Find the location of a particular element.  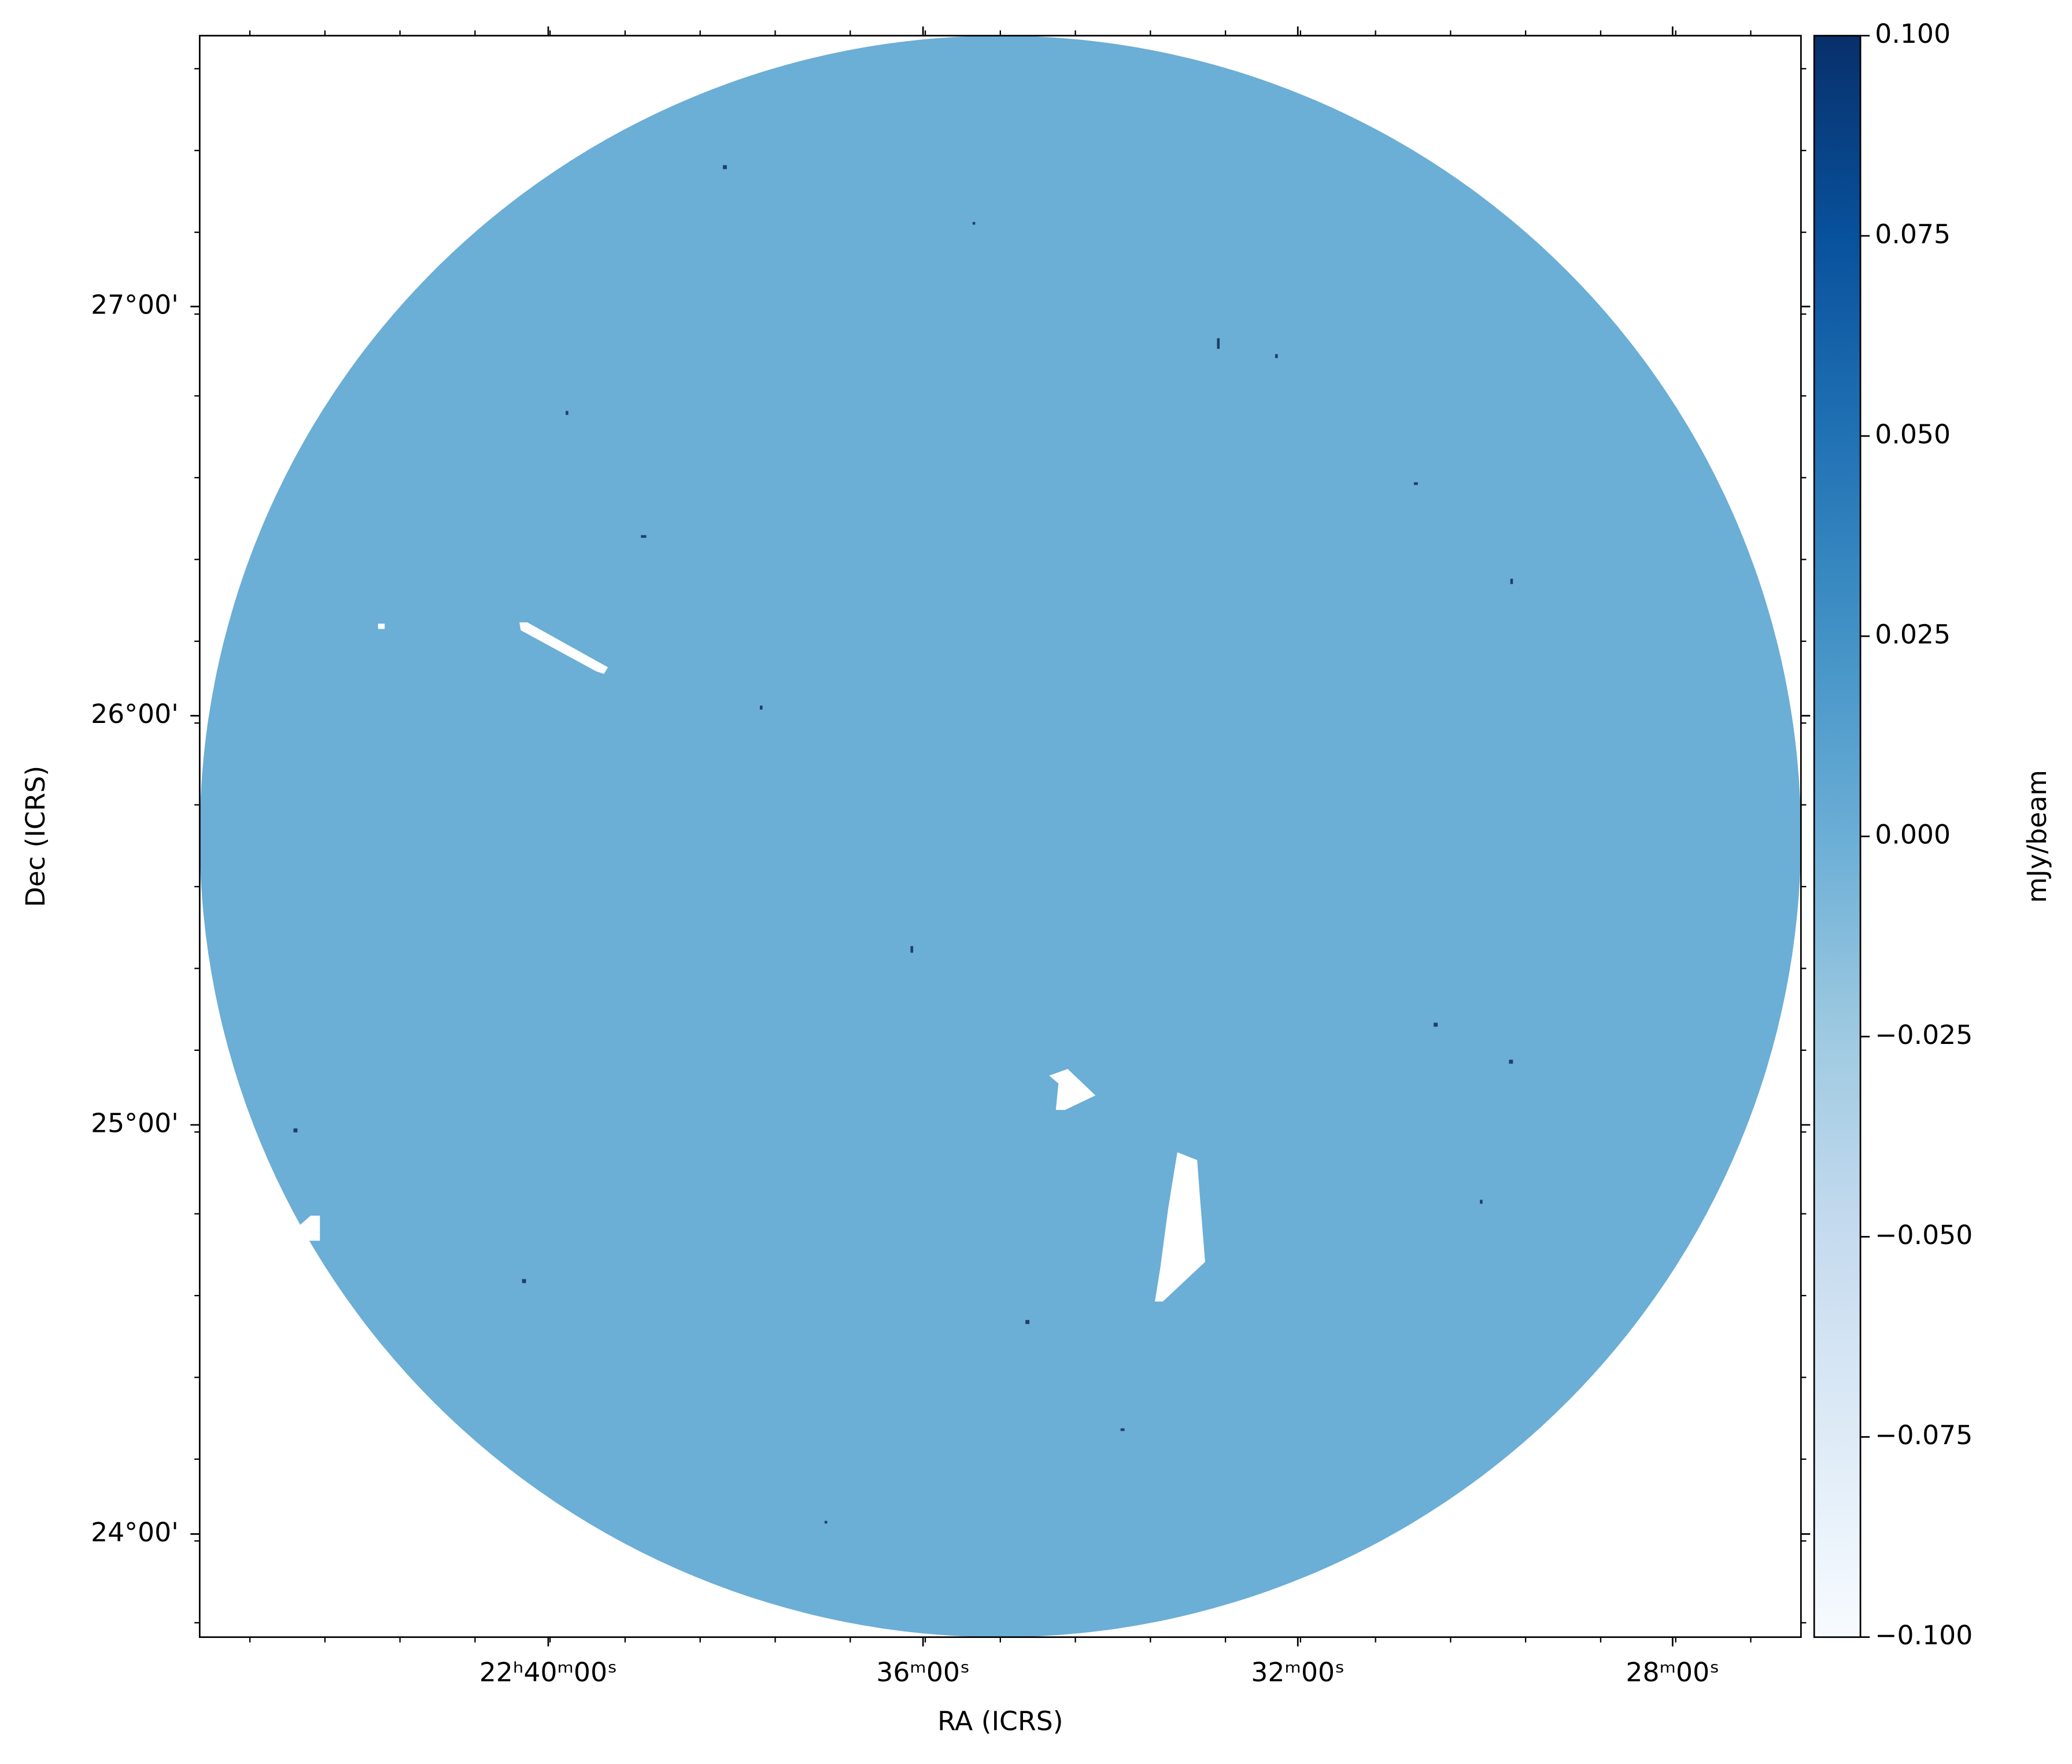

x-tick-label: 32ᵐ00ˢ is located at coordinates (1298, 1673).